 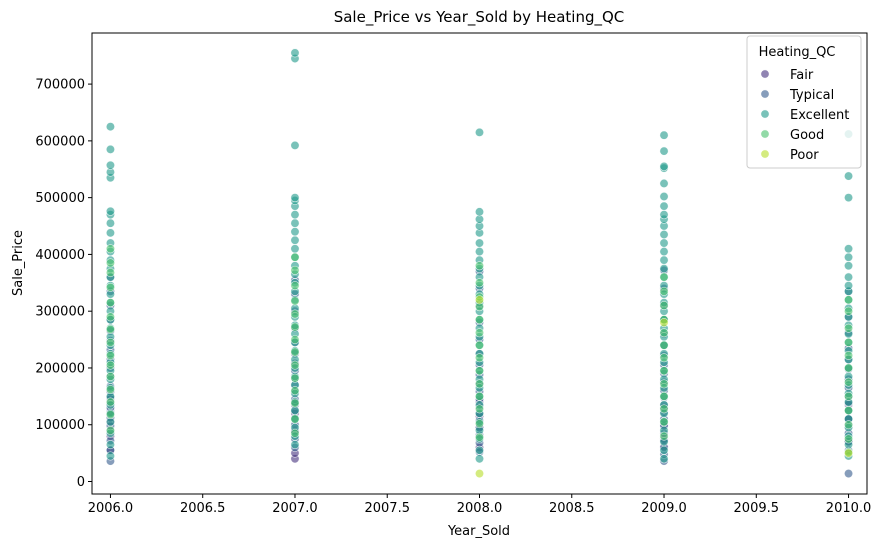 I want to click on x-tick-label: 2008.0, so click(x=480, y=508).